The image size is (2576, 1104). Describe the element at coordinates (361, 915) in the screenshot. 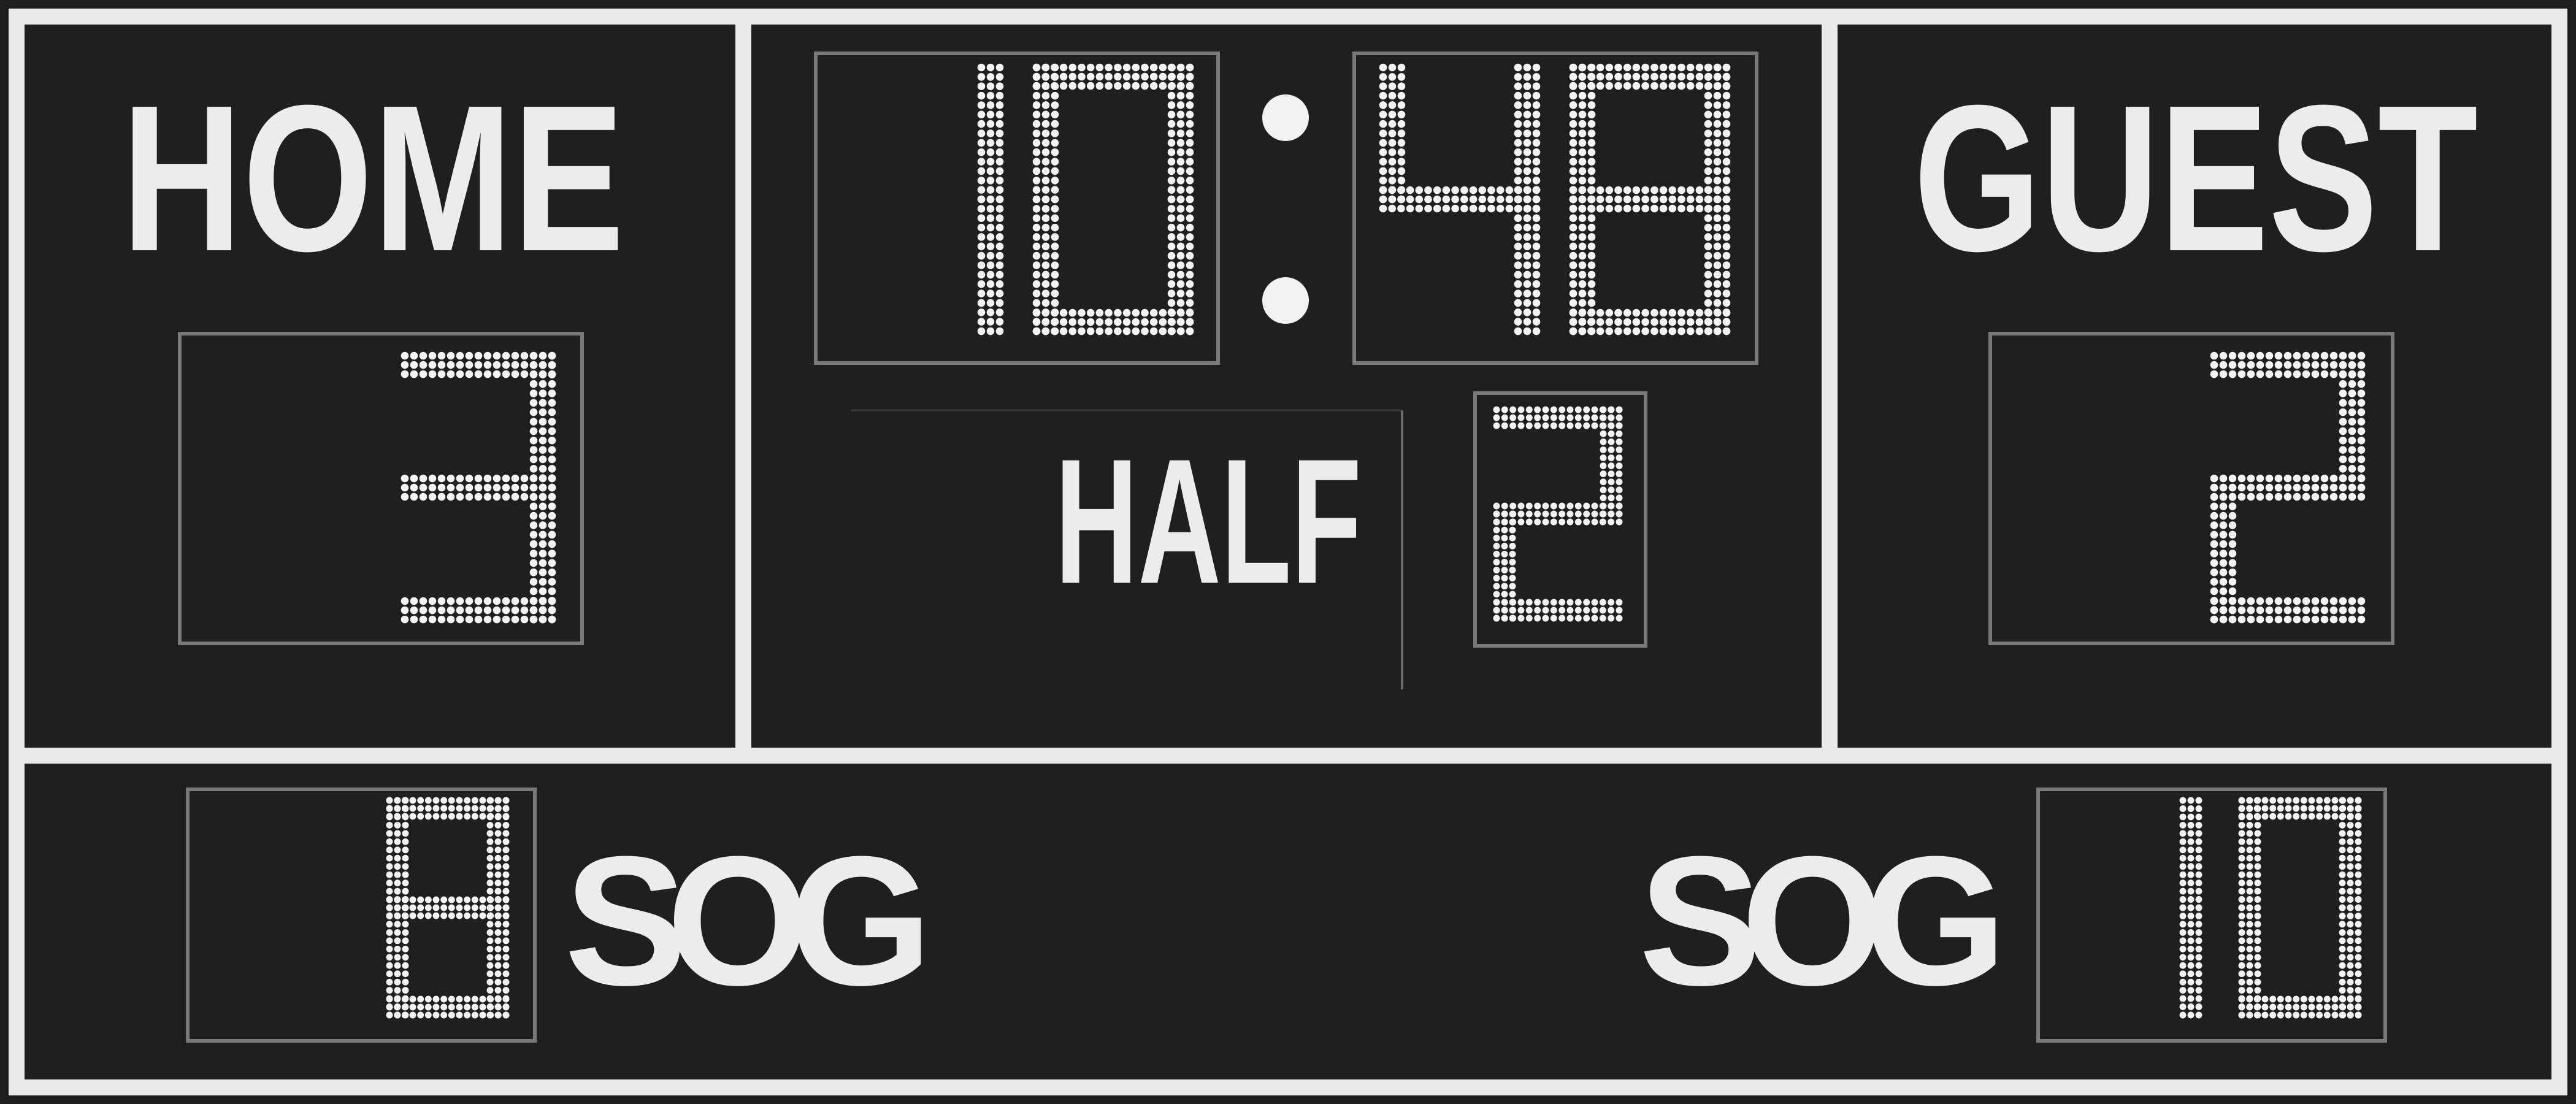

I see `home-sog-box` at that location.